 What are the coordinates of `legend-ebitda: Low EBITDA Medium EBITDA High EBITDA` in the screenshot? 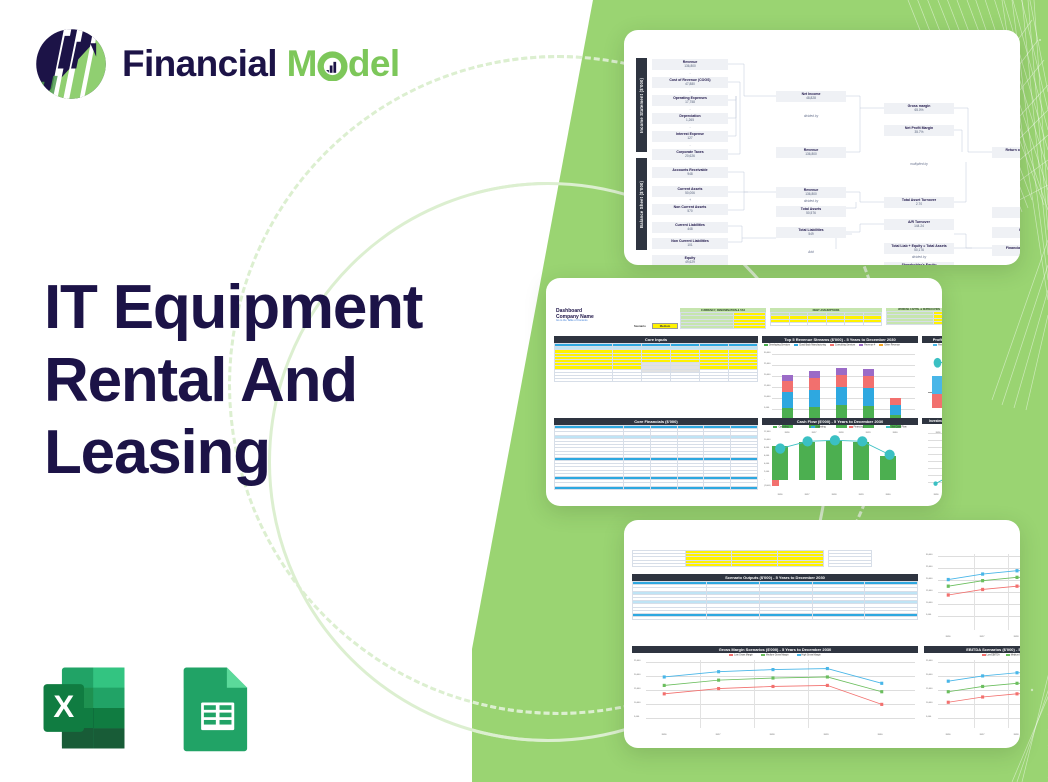 It's located at (972, 655).